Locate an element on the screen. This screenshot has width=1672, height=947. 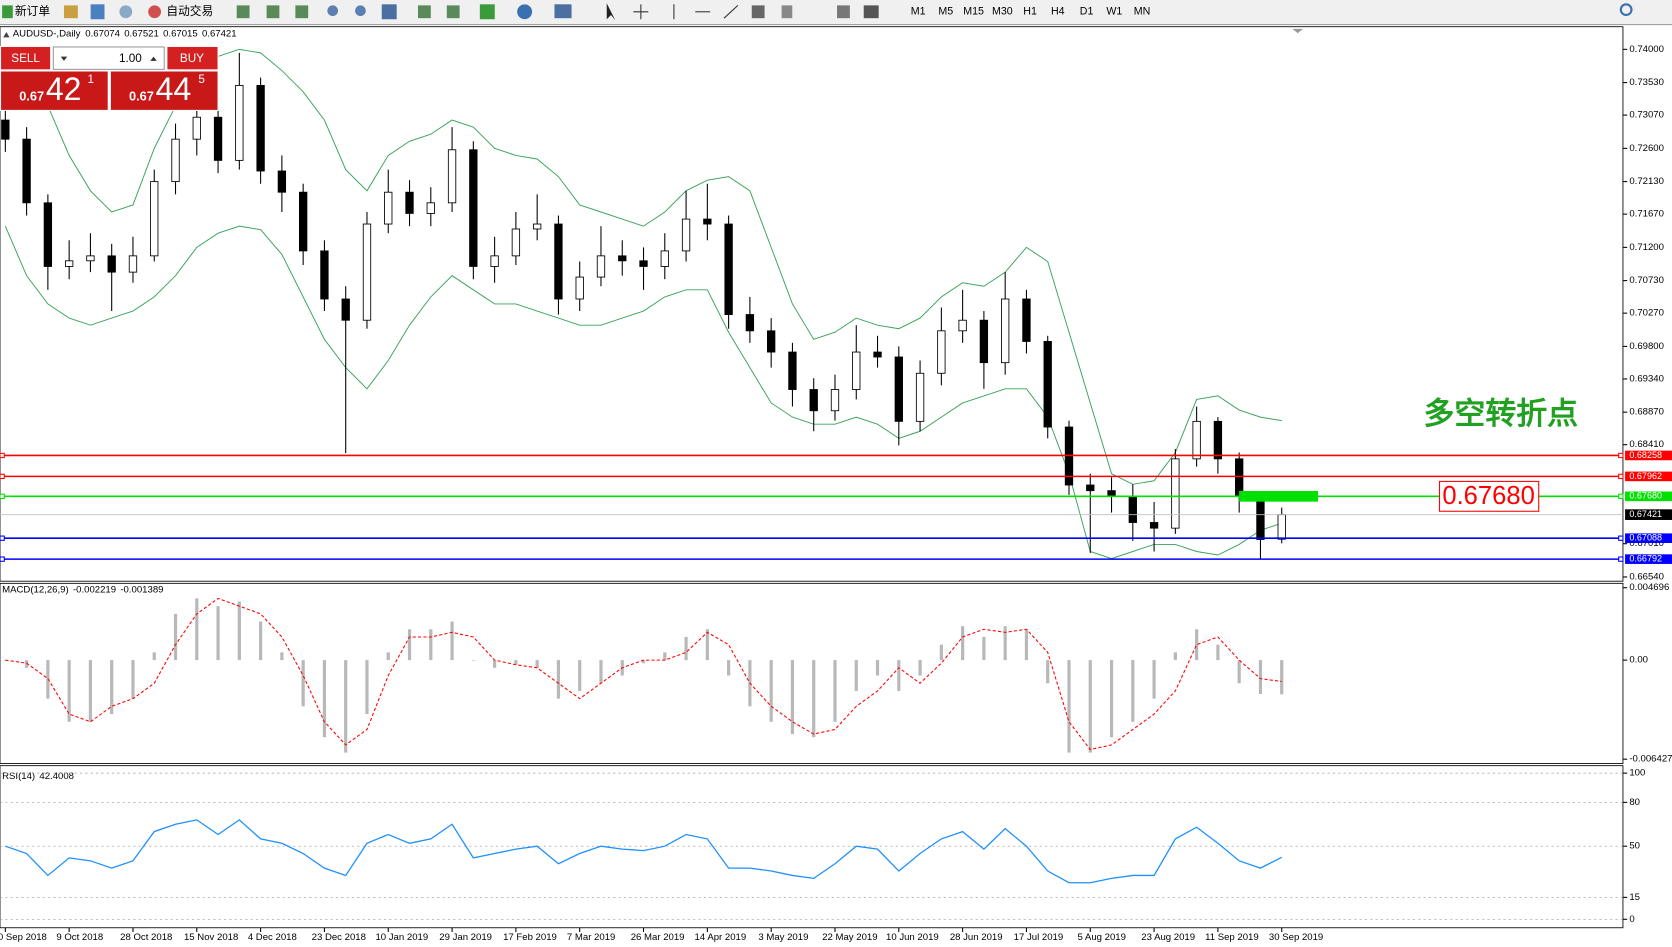
timeframe-button: MN is located at coordinates (1142, 12).